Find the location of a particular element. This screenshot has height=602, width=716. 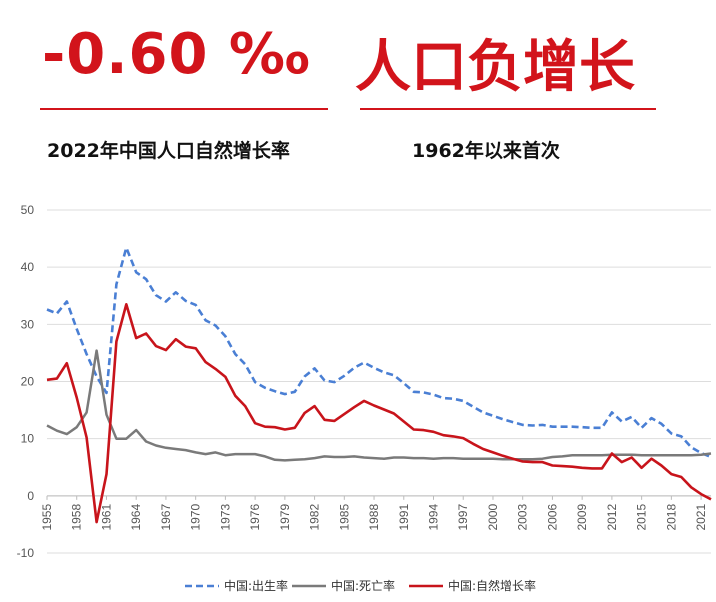

x-tick-label: 2015 is located at coordinates (642, 517).